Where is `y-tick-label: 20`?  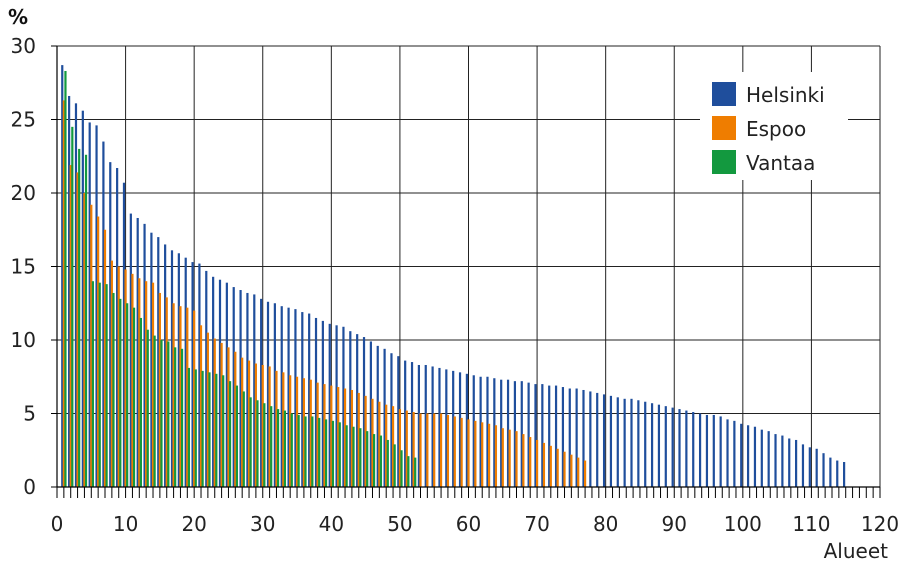
y-tick-label: 20 is located at coordinates (23, 193).